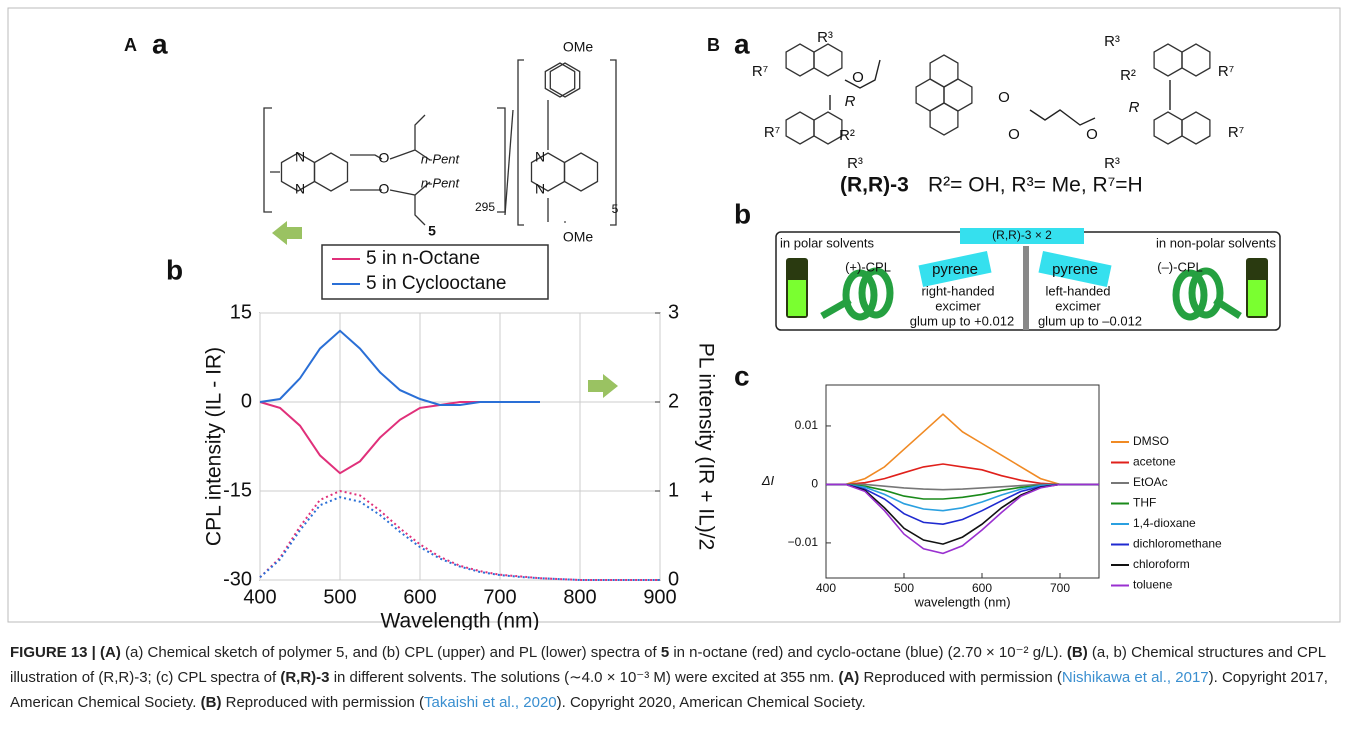 The image size is (1348, 756). What do you see at coordinates (958, 290) in the screenshot?
I see `illustration-label: right-handed` at bounding box center [958, 290].